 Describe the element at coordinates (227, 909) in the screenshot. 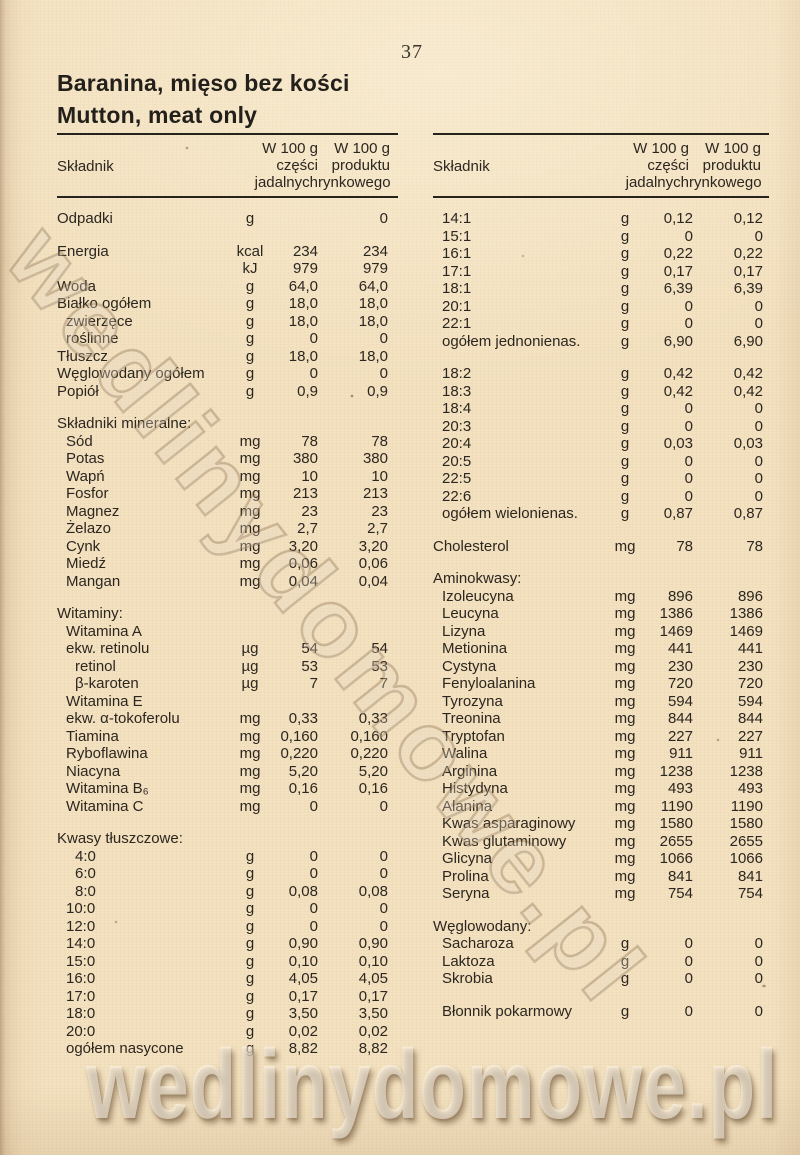

I see `table-row: 10:0 g 0 0` at that location.